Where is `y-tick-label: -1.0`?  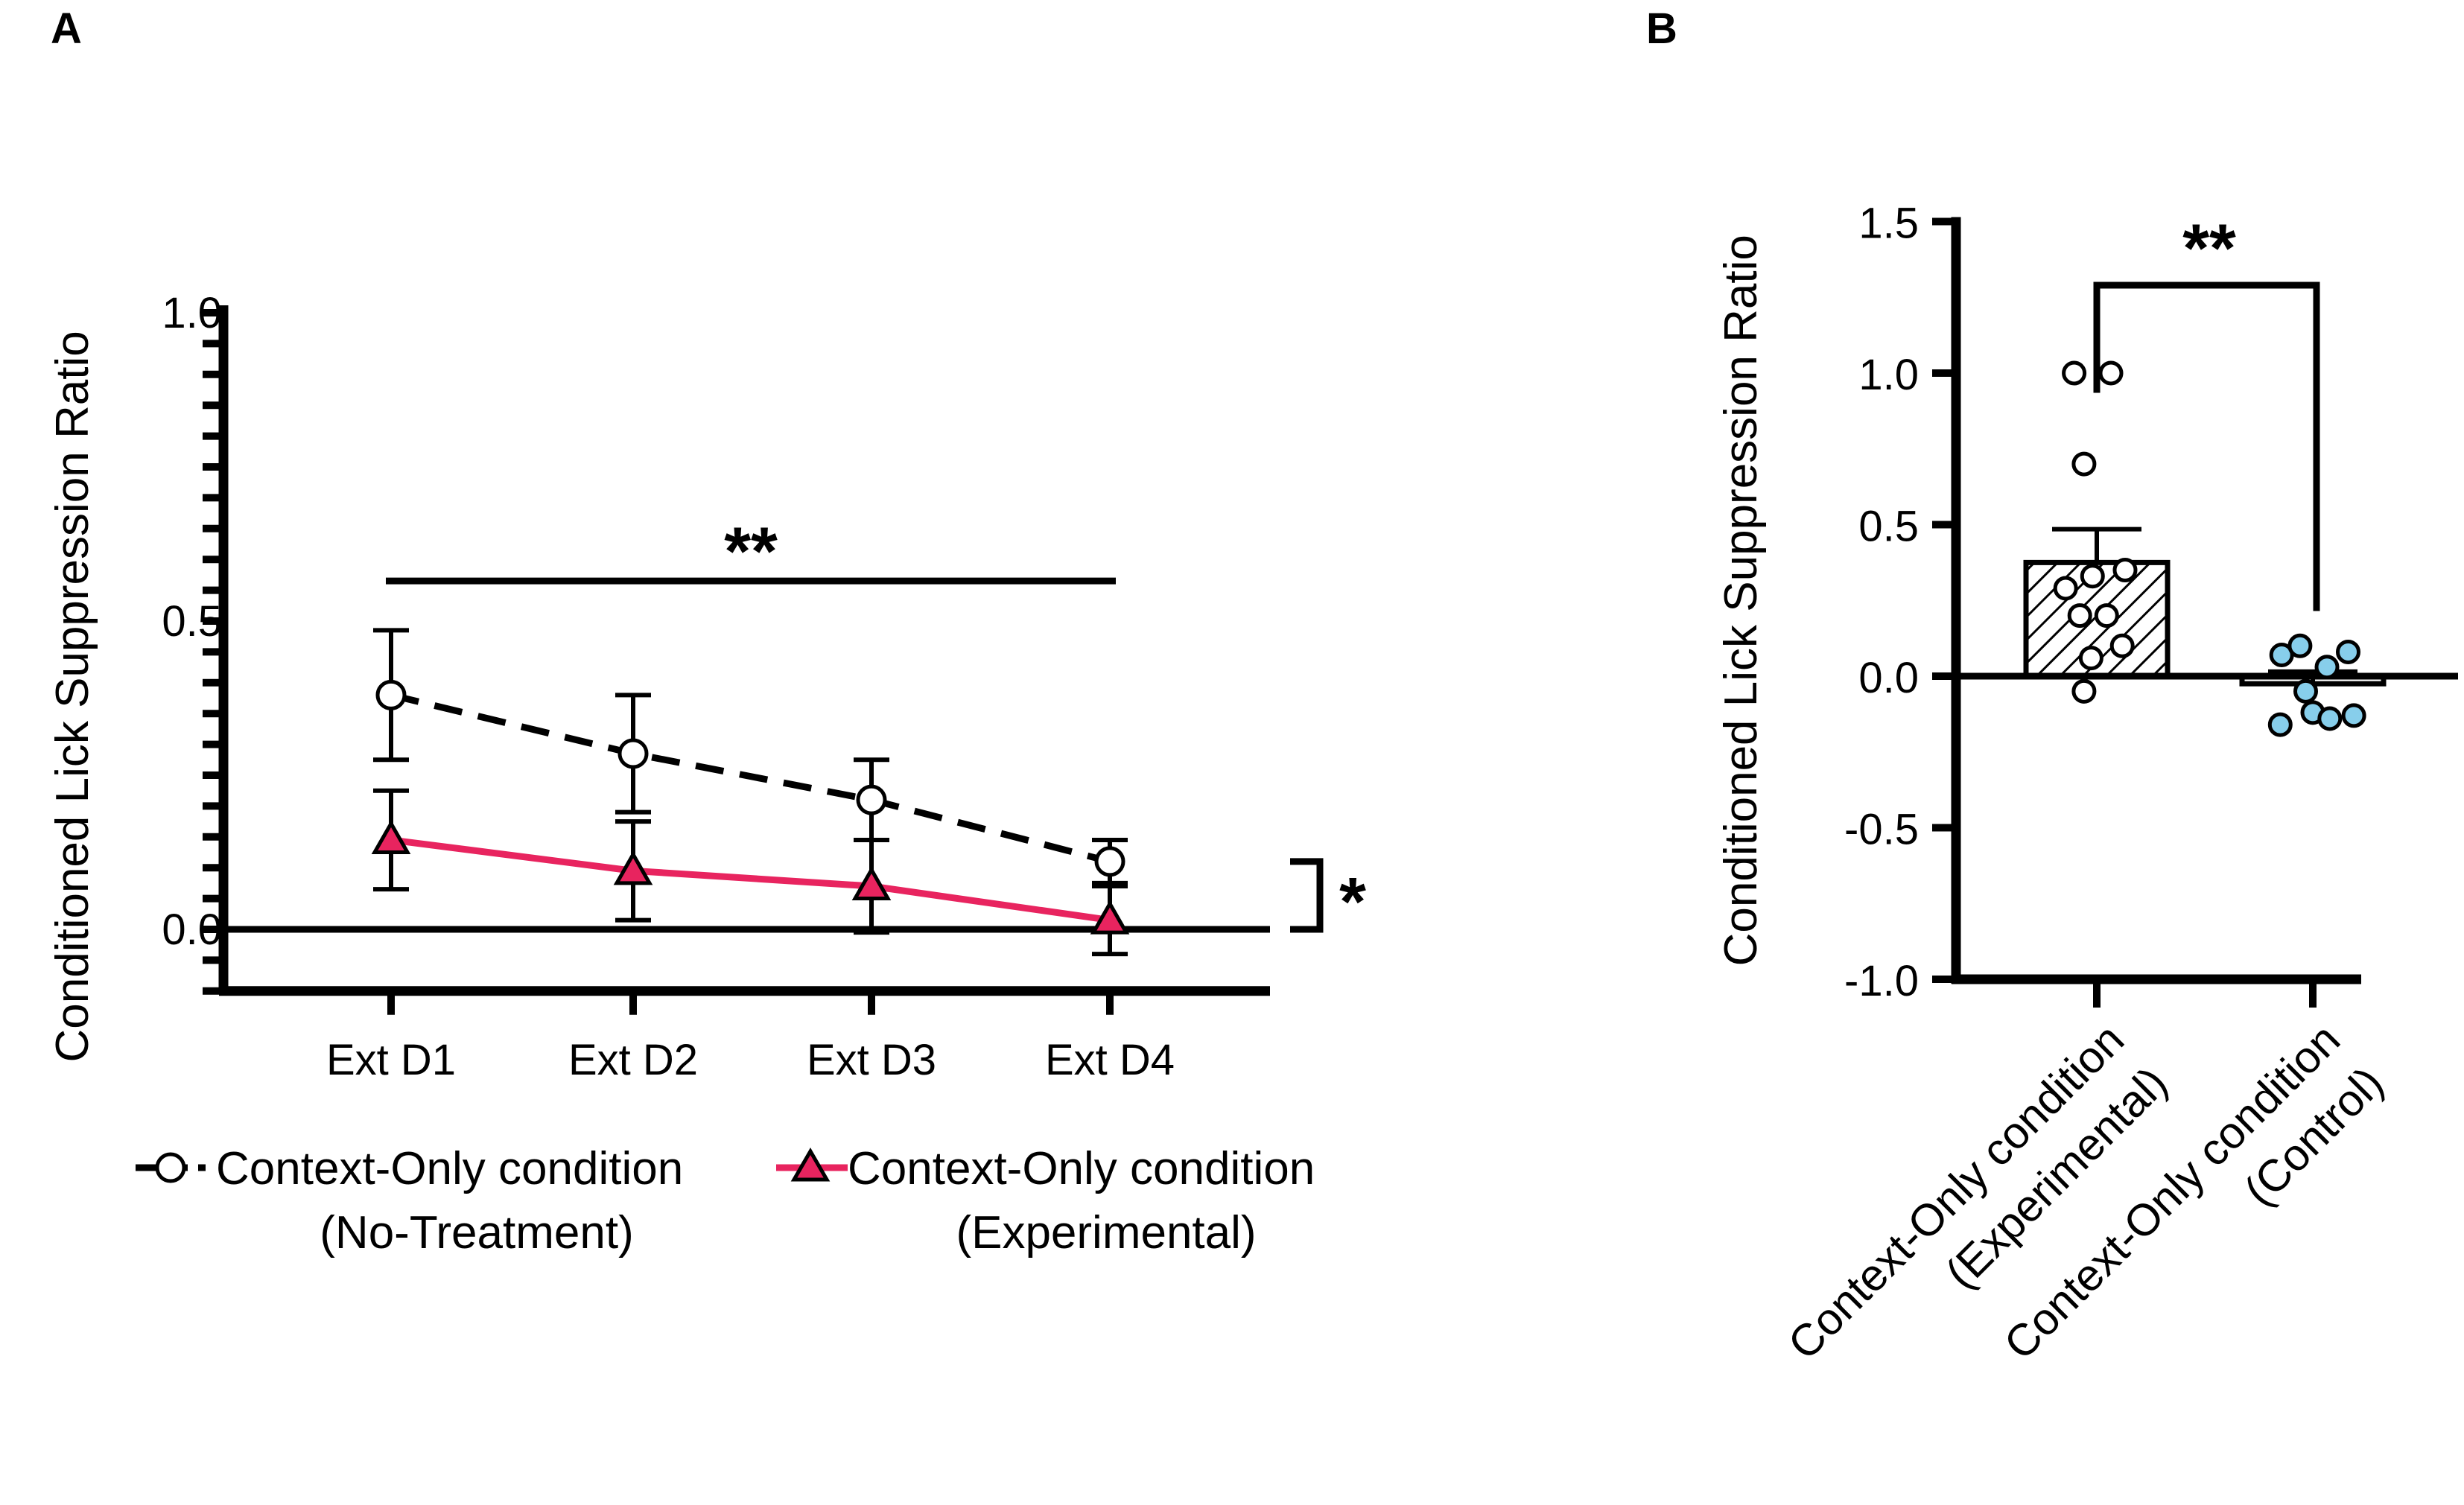
y-tick-label: -1.0 is located at coordinates (1881, 981).